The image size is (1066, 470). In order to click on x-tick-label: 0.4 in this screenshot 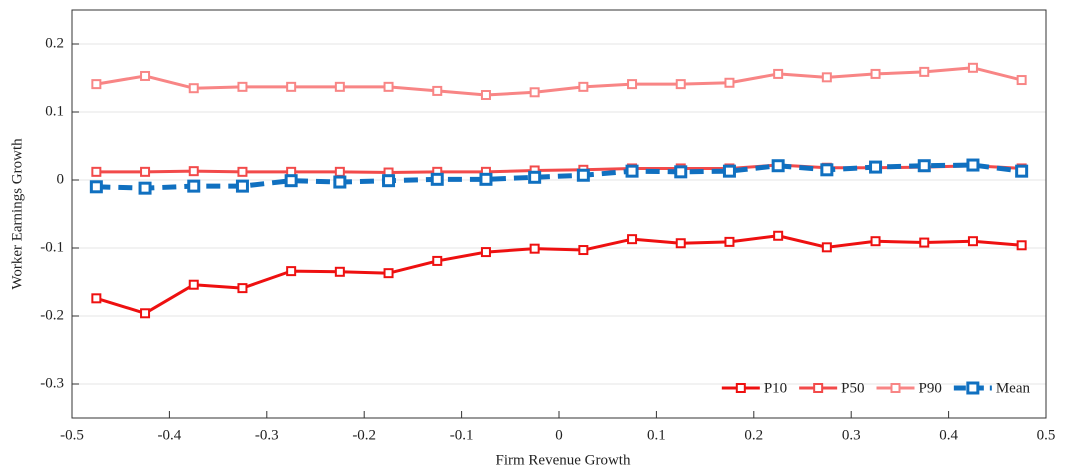, I will do `click(948, 435)`.